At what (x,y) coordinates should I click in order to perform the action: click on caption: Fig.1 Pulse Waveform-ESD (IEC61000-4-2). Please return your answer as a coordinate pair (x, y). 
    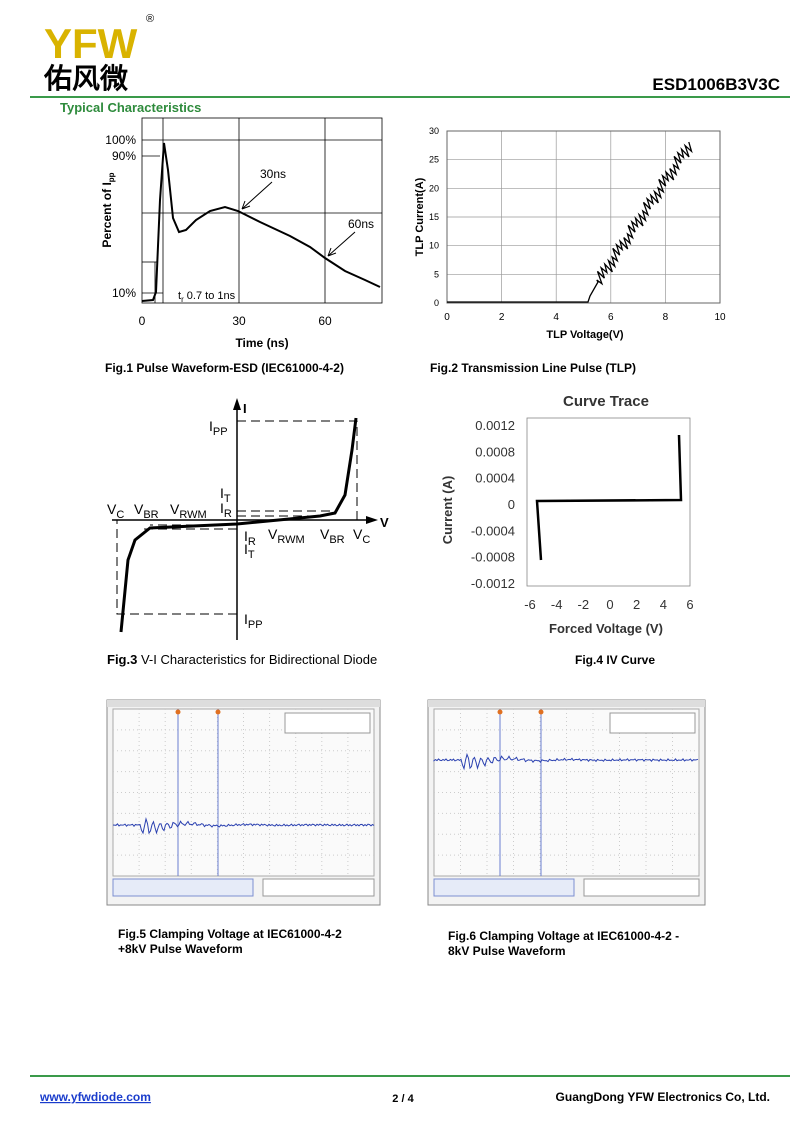
    Looking at the image, I should click on (224, 368).